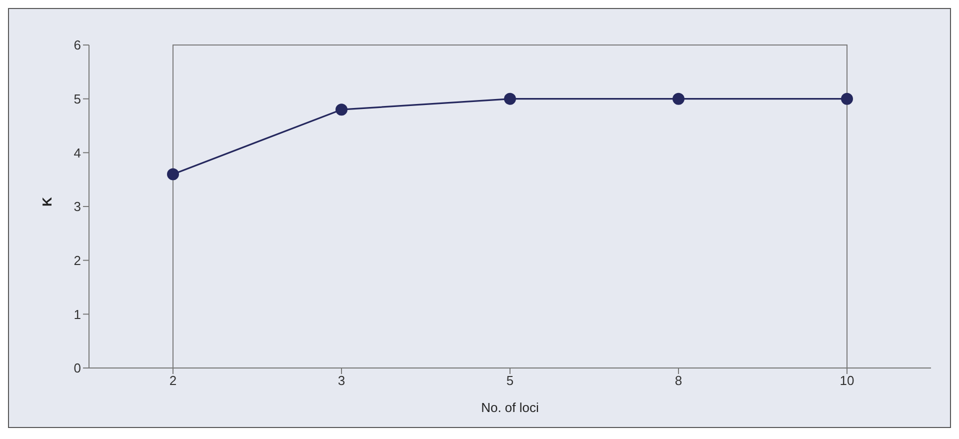 The height and width of the screenshot is (439, 959). What do you see at coordinates (847, 380) in the screenshot?
I see `x-tick-label: 10` at bounding box center [847, 380].